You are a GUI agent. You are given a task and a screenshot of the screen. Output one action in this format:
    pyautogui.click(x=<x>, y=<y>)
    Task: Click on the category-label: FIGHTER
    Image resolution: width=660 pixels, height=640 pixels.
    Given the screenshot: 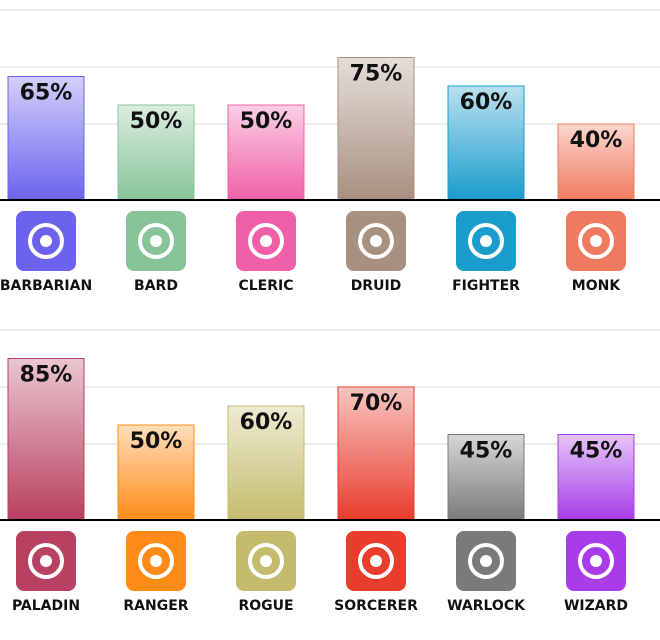 What is the action you would take?
    pyautogui.click(x=486, y=286)
    